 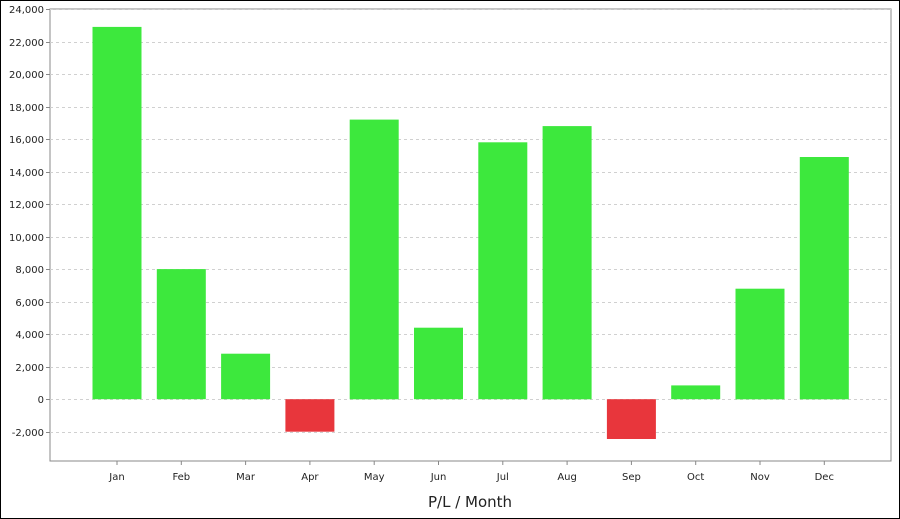 What do you see at coordinates (760, 344) in the screenshot?
I see `bar-nov` at bounding box center [760, 344].